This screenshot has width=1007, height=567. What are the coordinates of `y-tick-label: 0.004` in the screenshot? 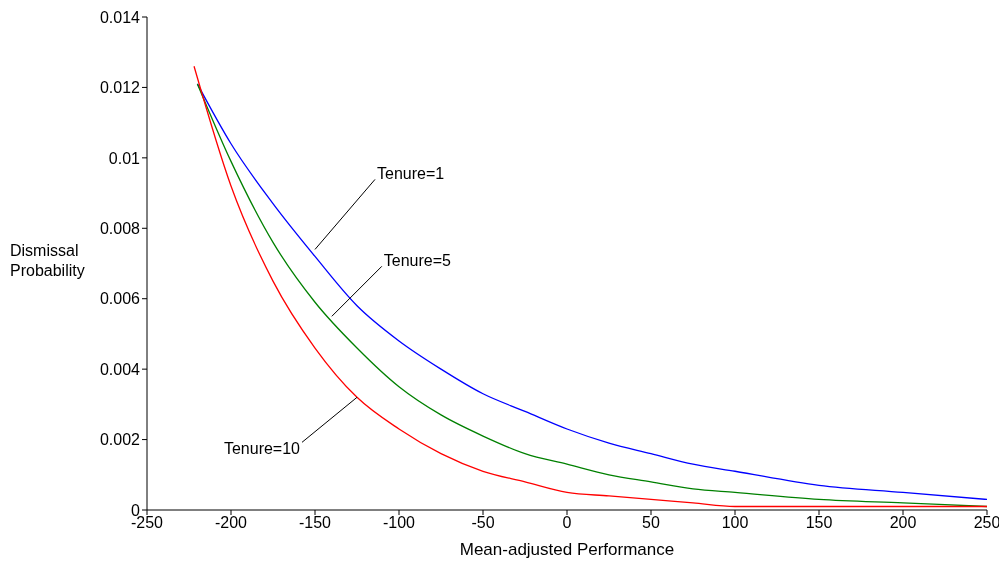 It's located at (120, 369).